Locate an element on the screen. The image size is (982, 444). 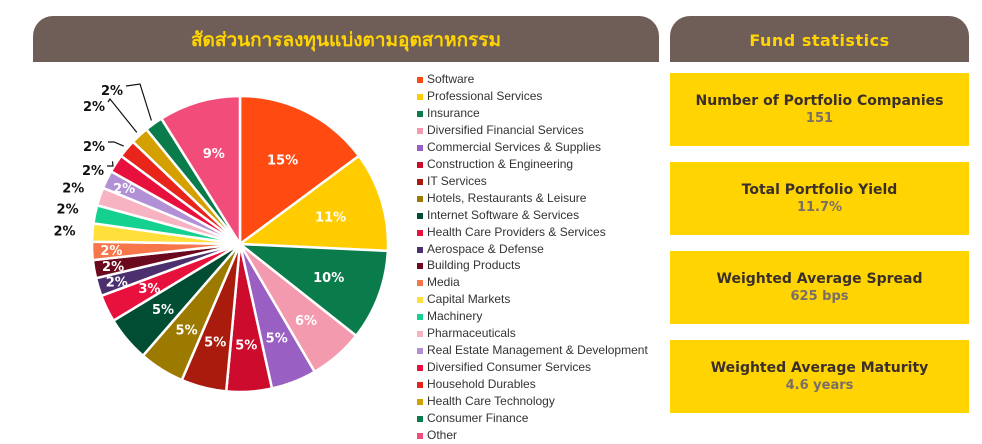
stat-card-average-spread: Weighted Average Spread 625 bps is located at coordinates (819, 287).